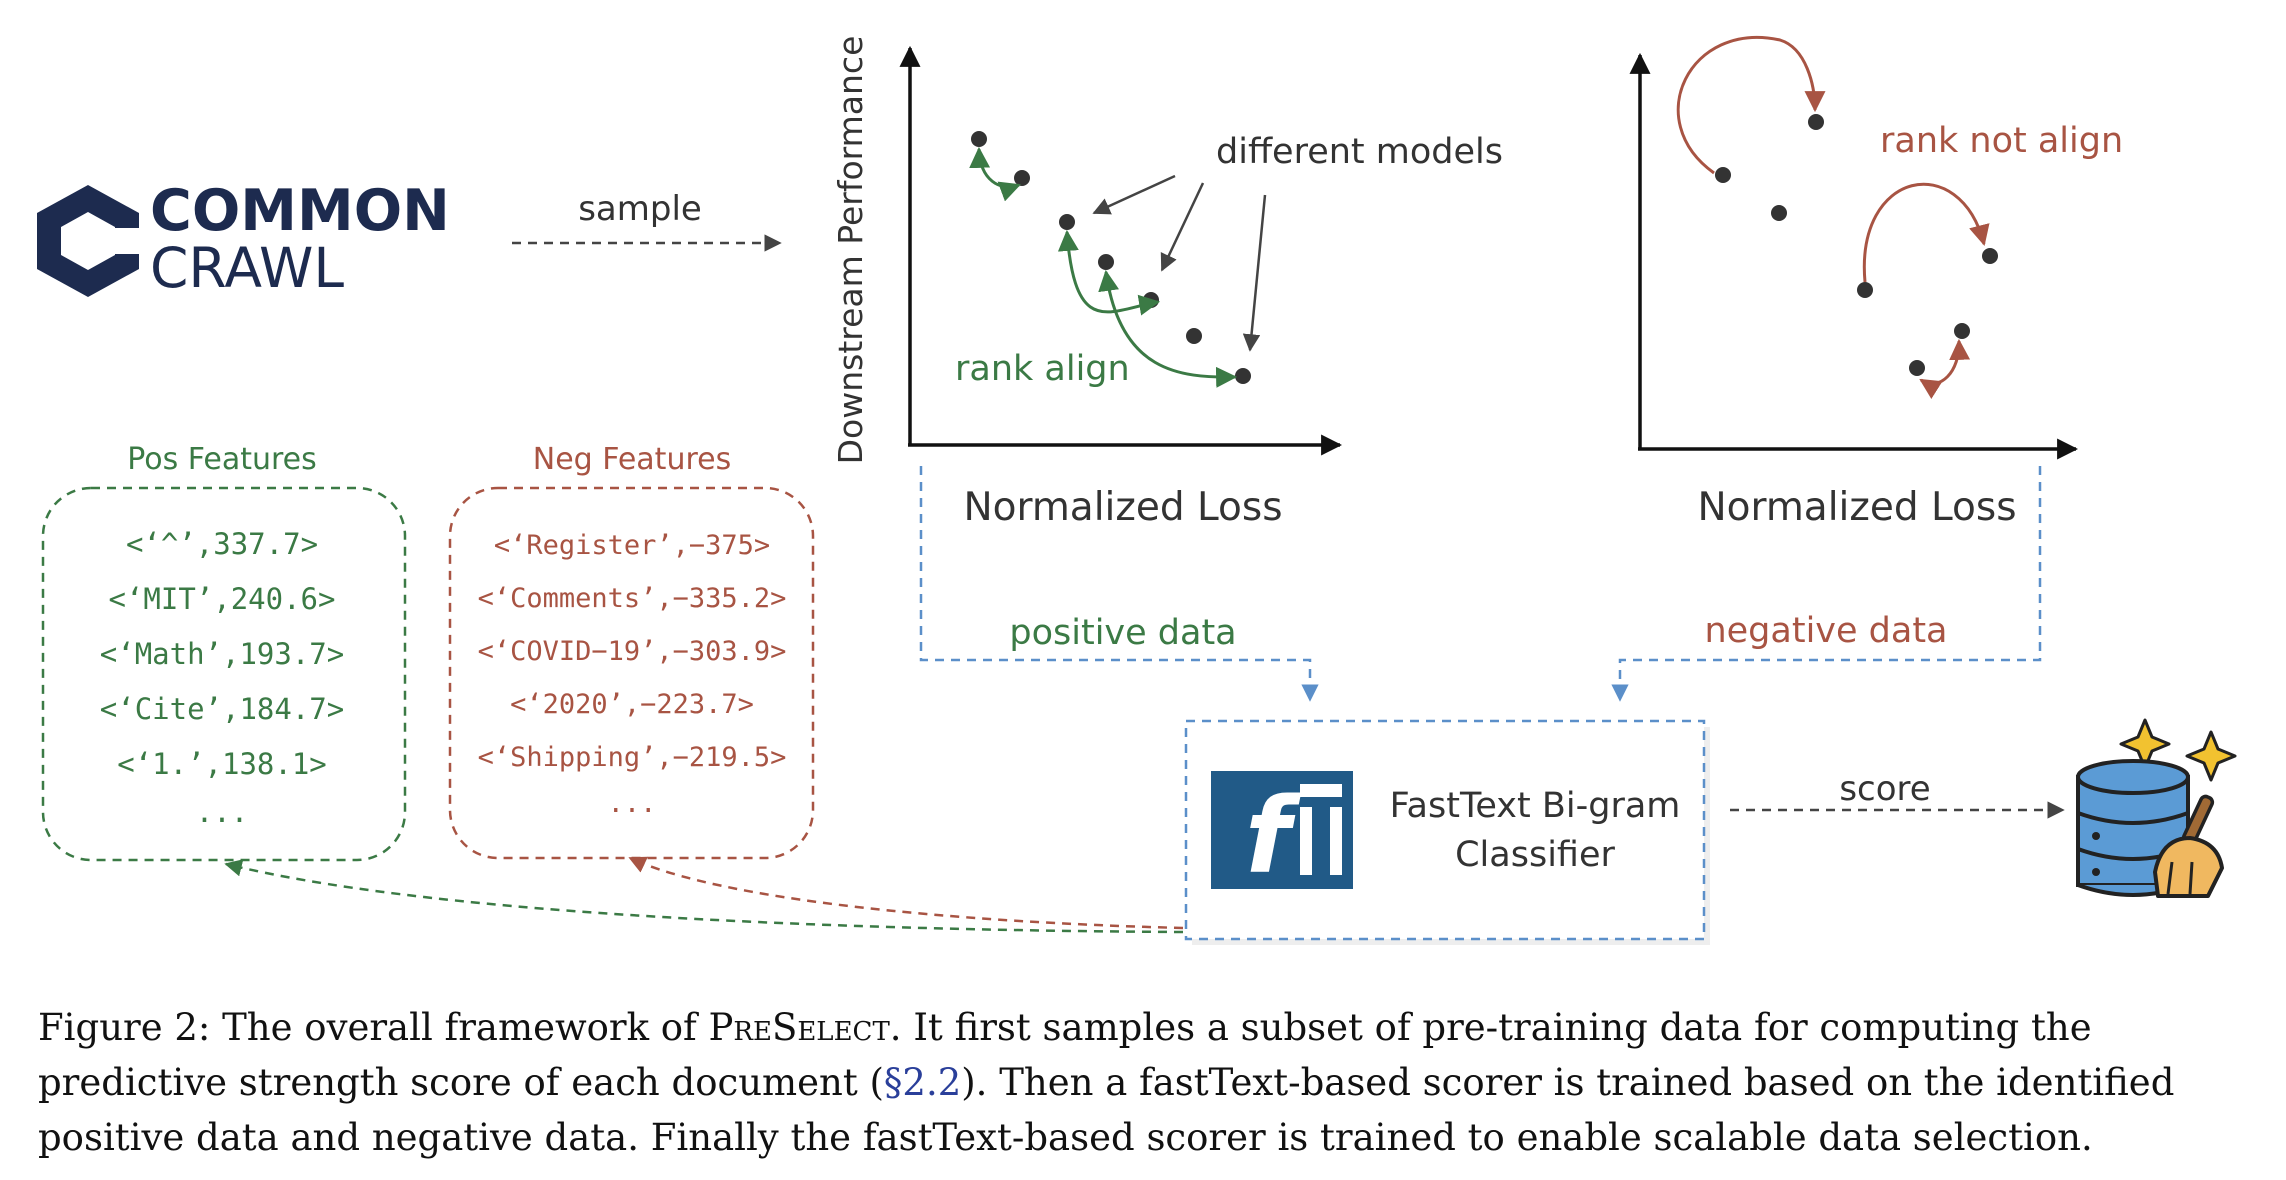 This screenshot has width=2286, height=1180. Describe the element at coordinates (632, 545) in the screenshot. I see `neg-feature-item: <‘Register’,−375>` at that location.